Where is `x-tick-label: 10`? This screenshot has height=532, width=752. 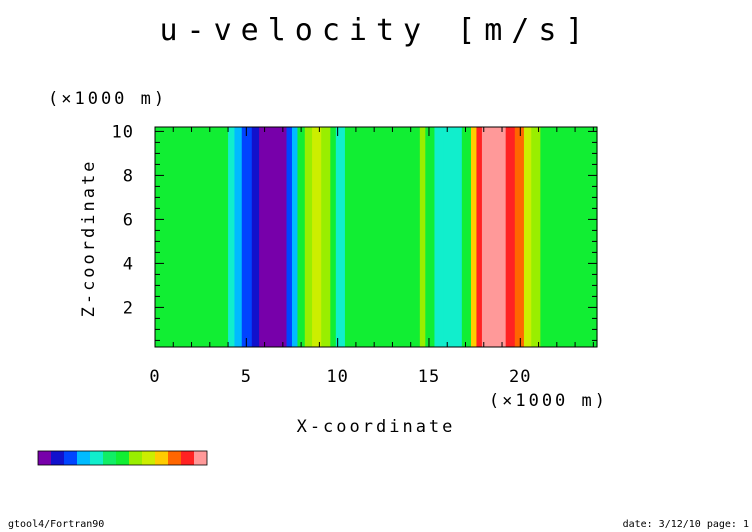
x-tick-label: 10 is located at coordinates (337, 377).